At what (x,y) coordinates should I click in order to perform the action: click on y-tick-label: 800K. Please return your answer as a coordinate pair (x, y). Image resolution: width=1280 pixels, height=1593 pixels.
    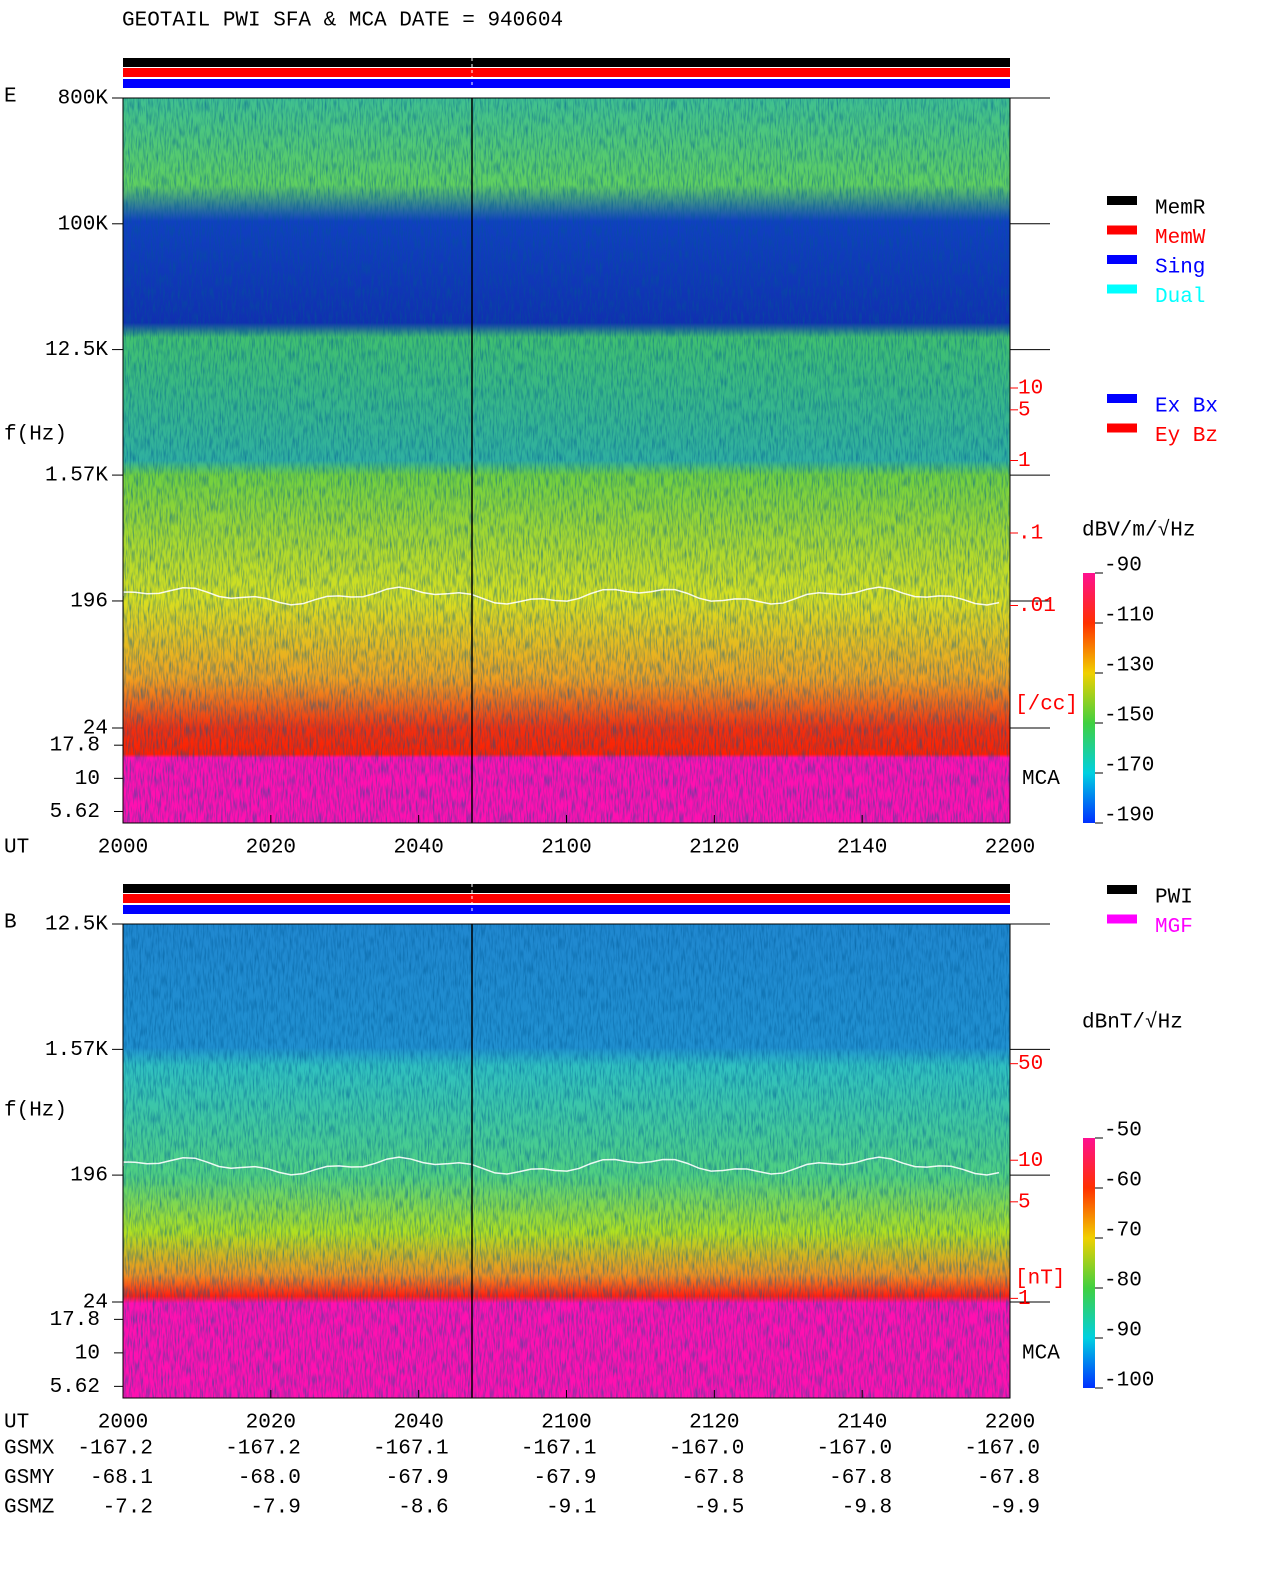
    Looking at the image, I should click on (83, 99).